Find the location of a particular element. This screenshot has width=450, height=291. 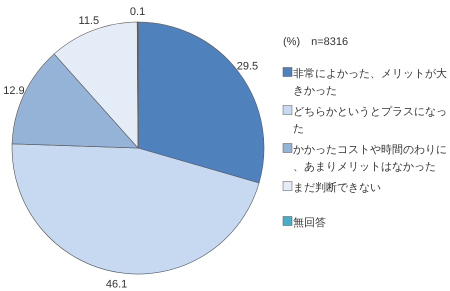

legend-label: 非常によかった、メリットが大きかった is located at coordinates (370, 82).